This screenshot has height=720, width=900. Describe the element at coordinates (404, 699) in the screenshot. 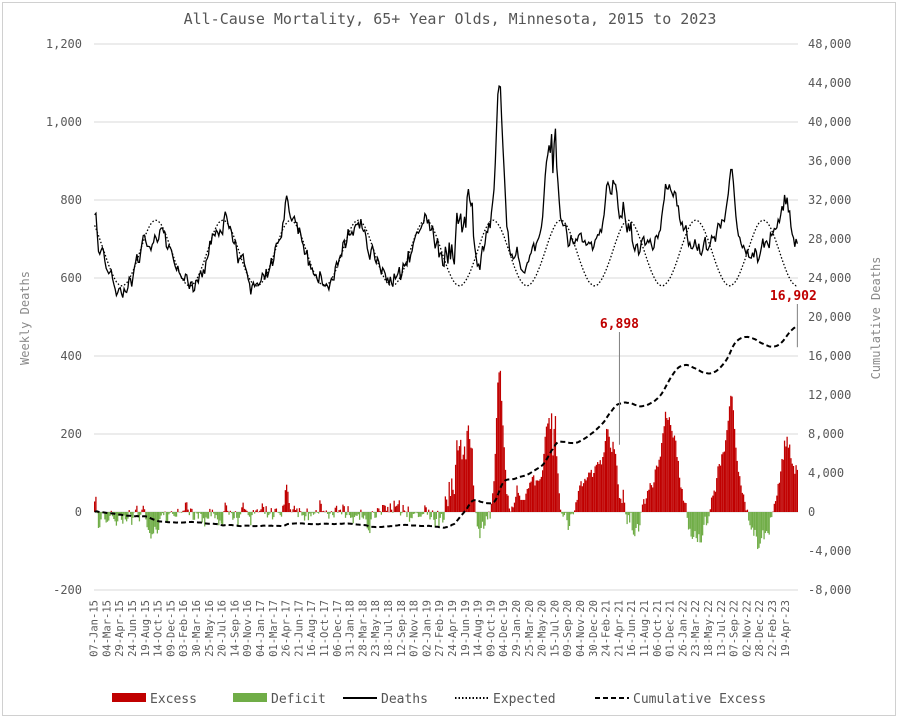

I see `legend-label: Deaths` at that location.